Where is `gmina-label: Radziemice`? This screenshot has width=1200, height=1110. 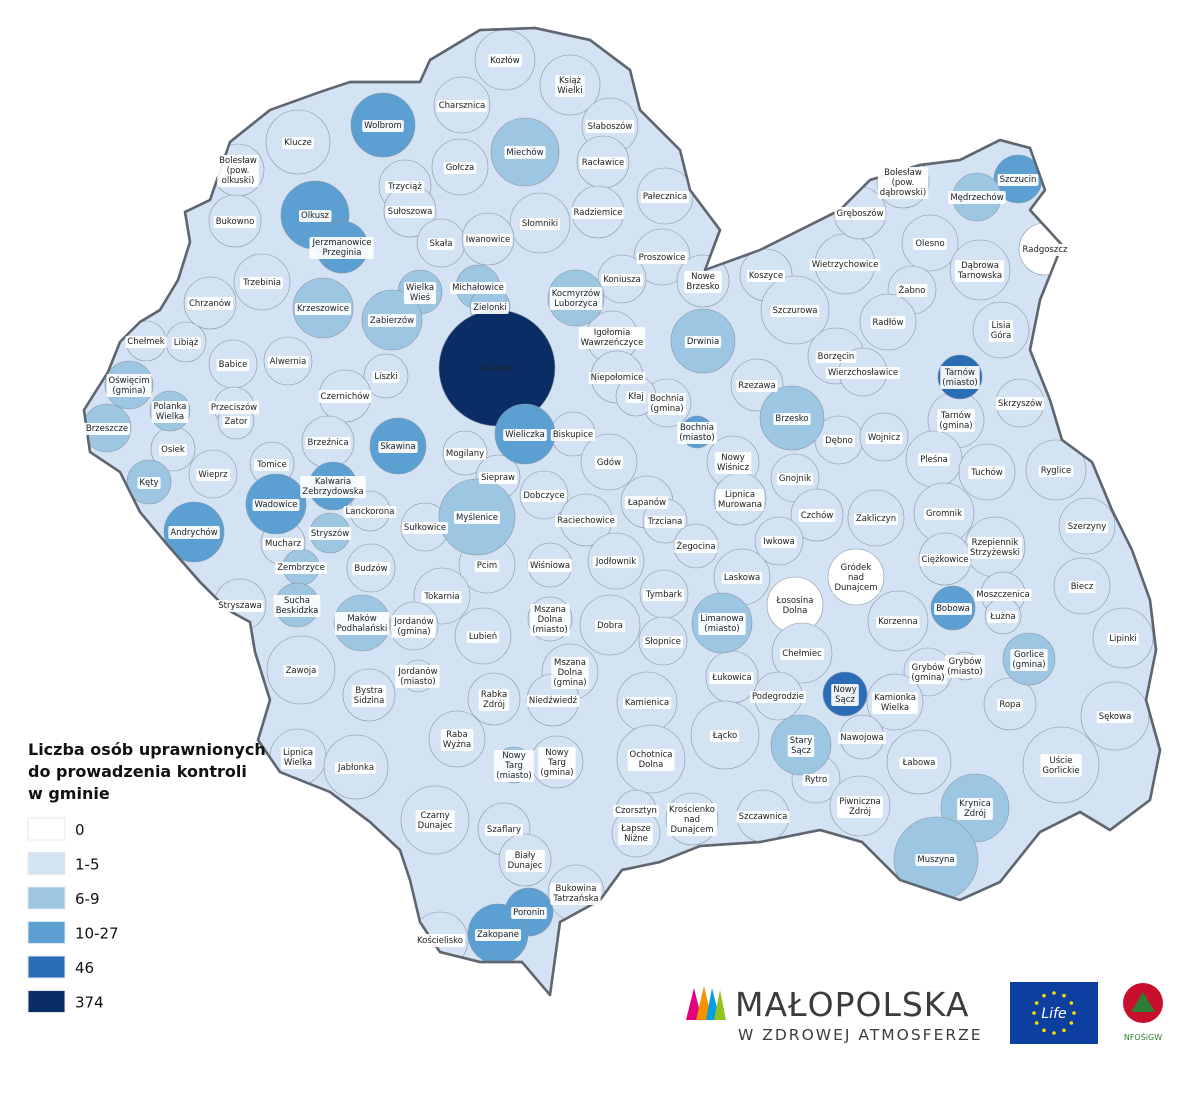 gmina-label: Radziemice is located at coordinates (598, 213).